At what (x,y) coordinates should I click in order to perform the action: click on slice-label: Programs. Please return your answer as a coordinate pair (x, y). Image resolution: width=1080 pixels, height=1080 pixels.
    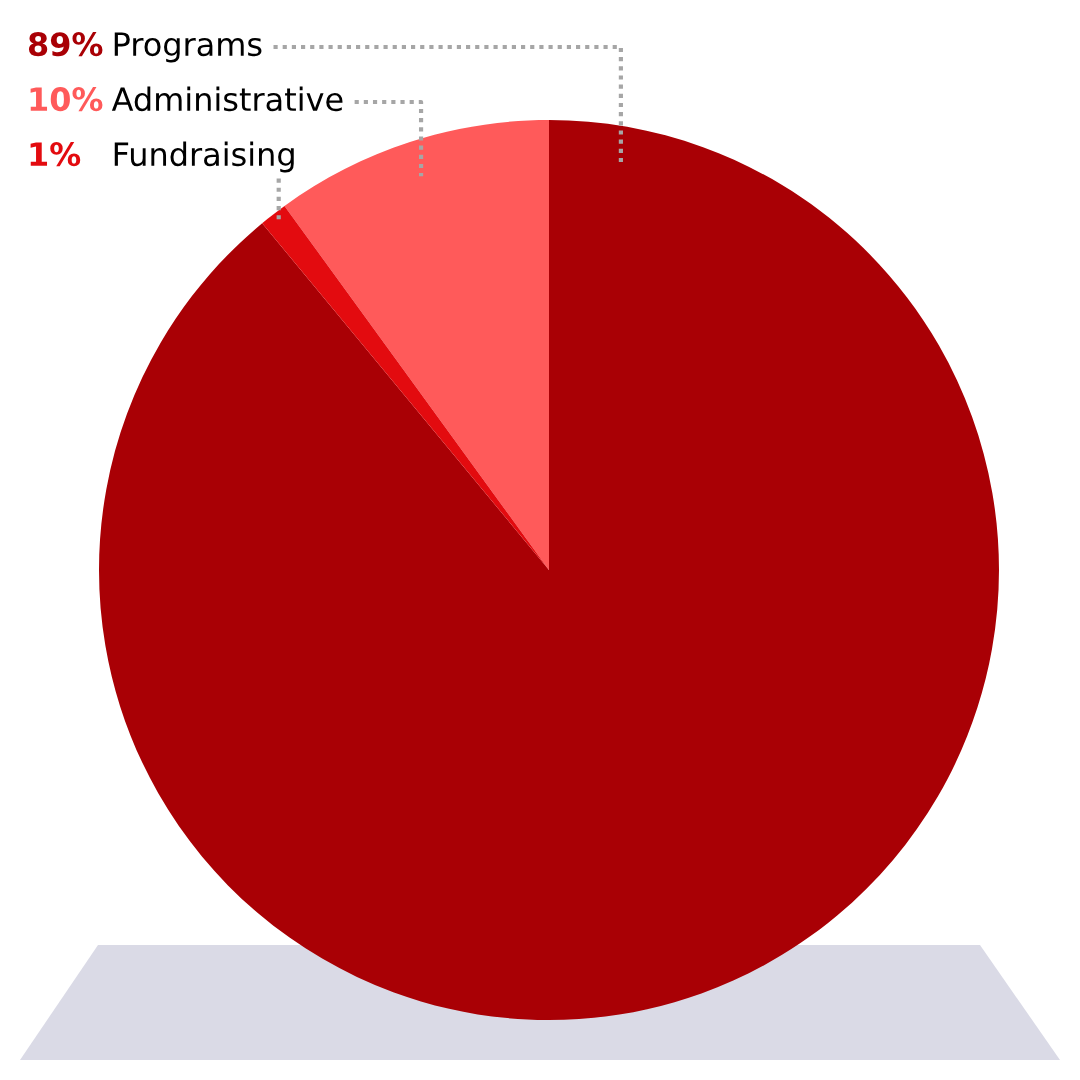
    Looking at the image, I should click on (188, 47).